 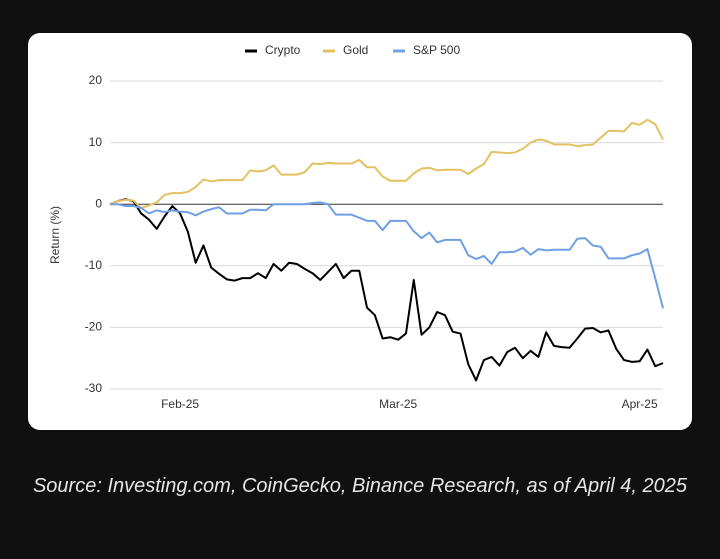 What do you see at coordinates (283, 50) in the screenshot?
I see `legend-label: Crypto` at bounding box center [283, 50].